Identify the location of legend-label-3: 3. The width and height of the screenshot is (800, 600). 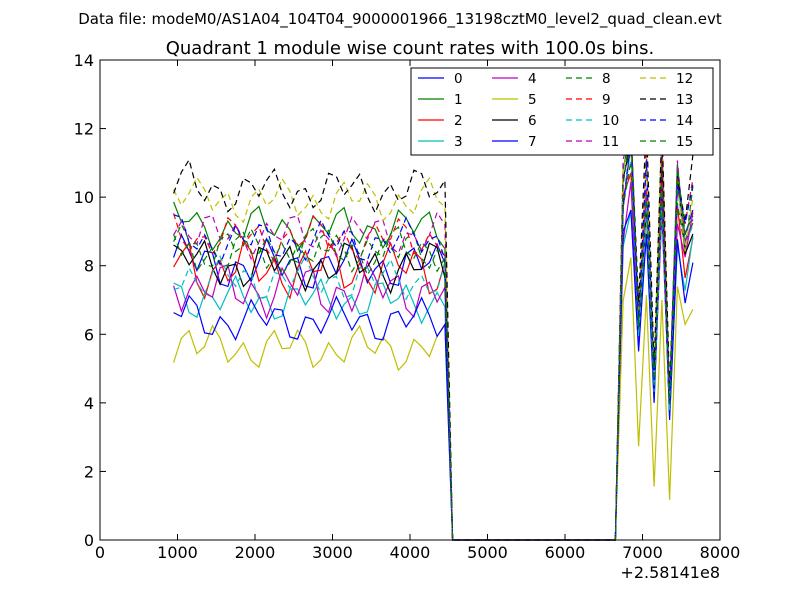
(458, 142).